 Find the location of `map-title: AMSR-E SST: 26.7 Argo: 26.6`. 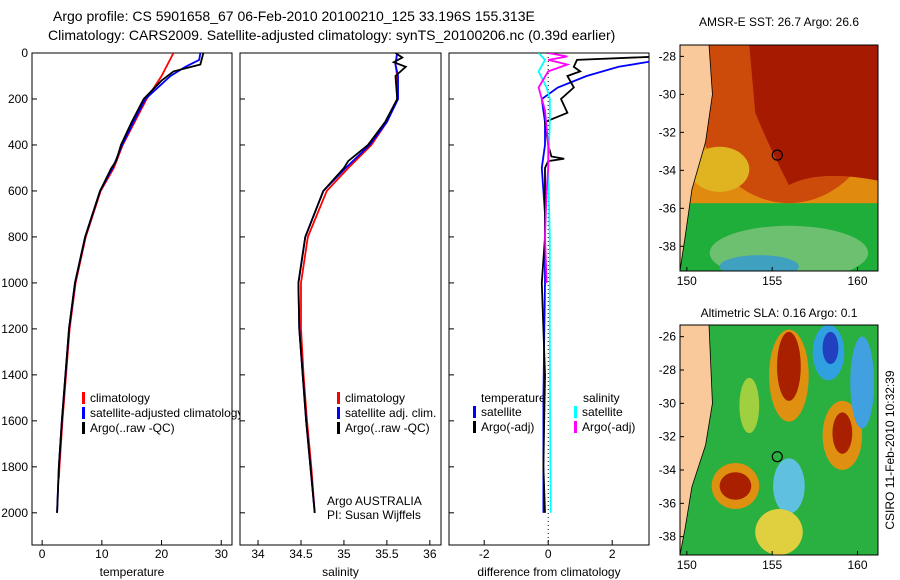

map-title: AMSR-E SST: 26.7 Argo: 26.6 is located at coordinates (779, 22).